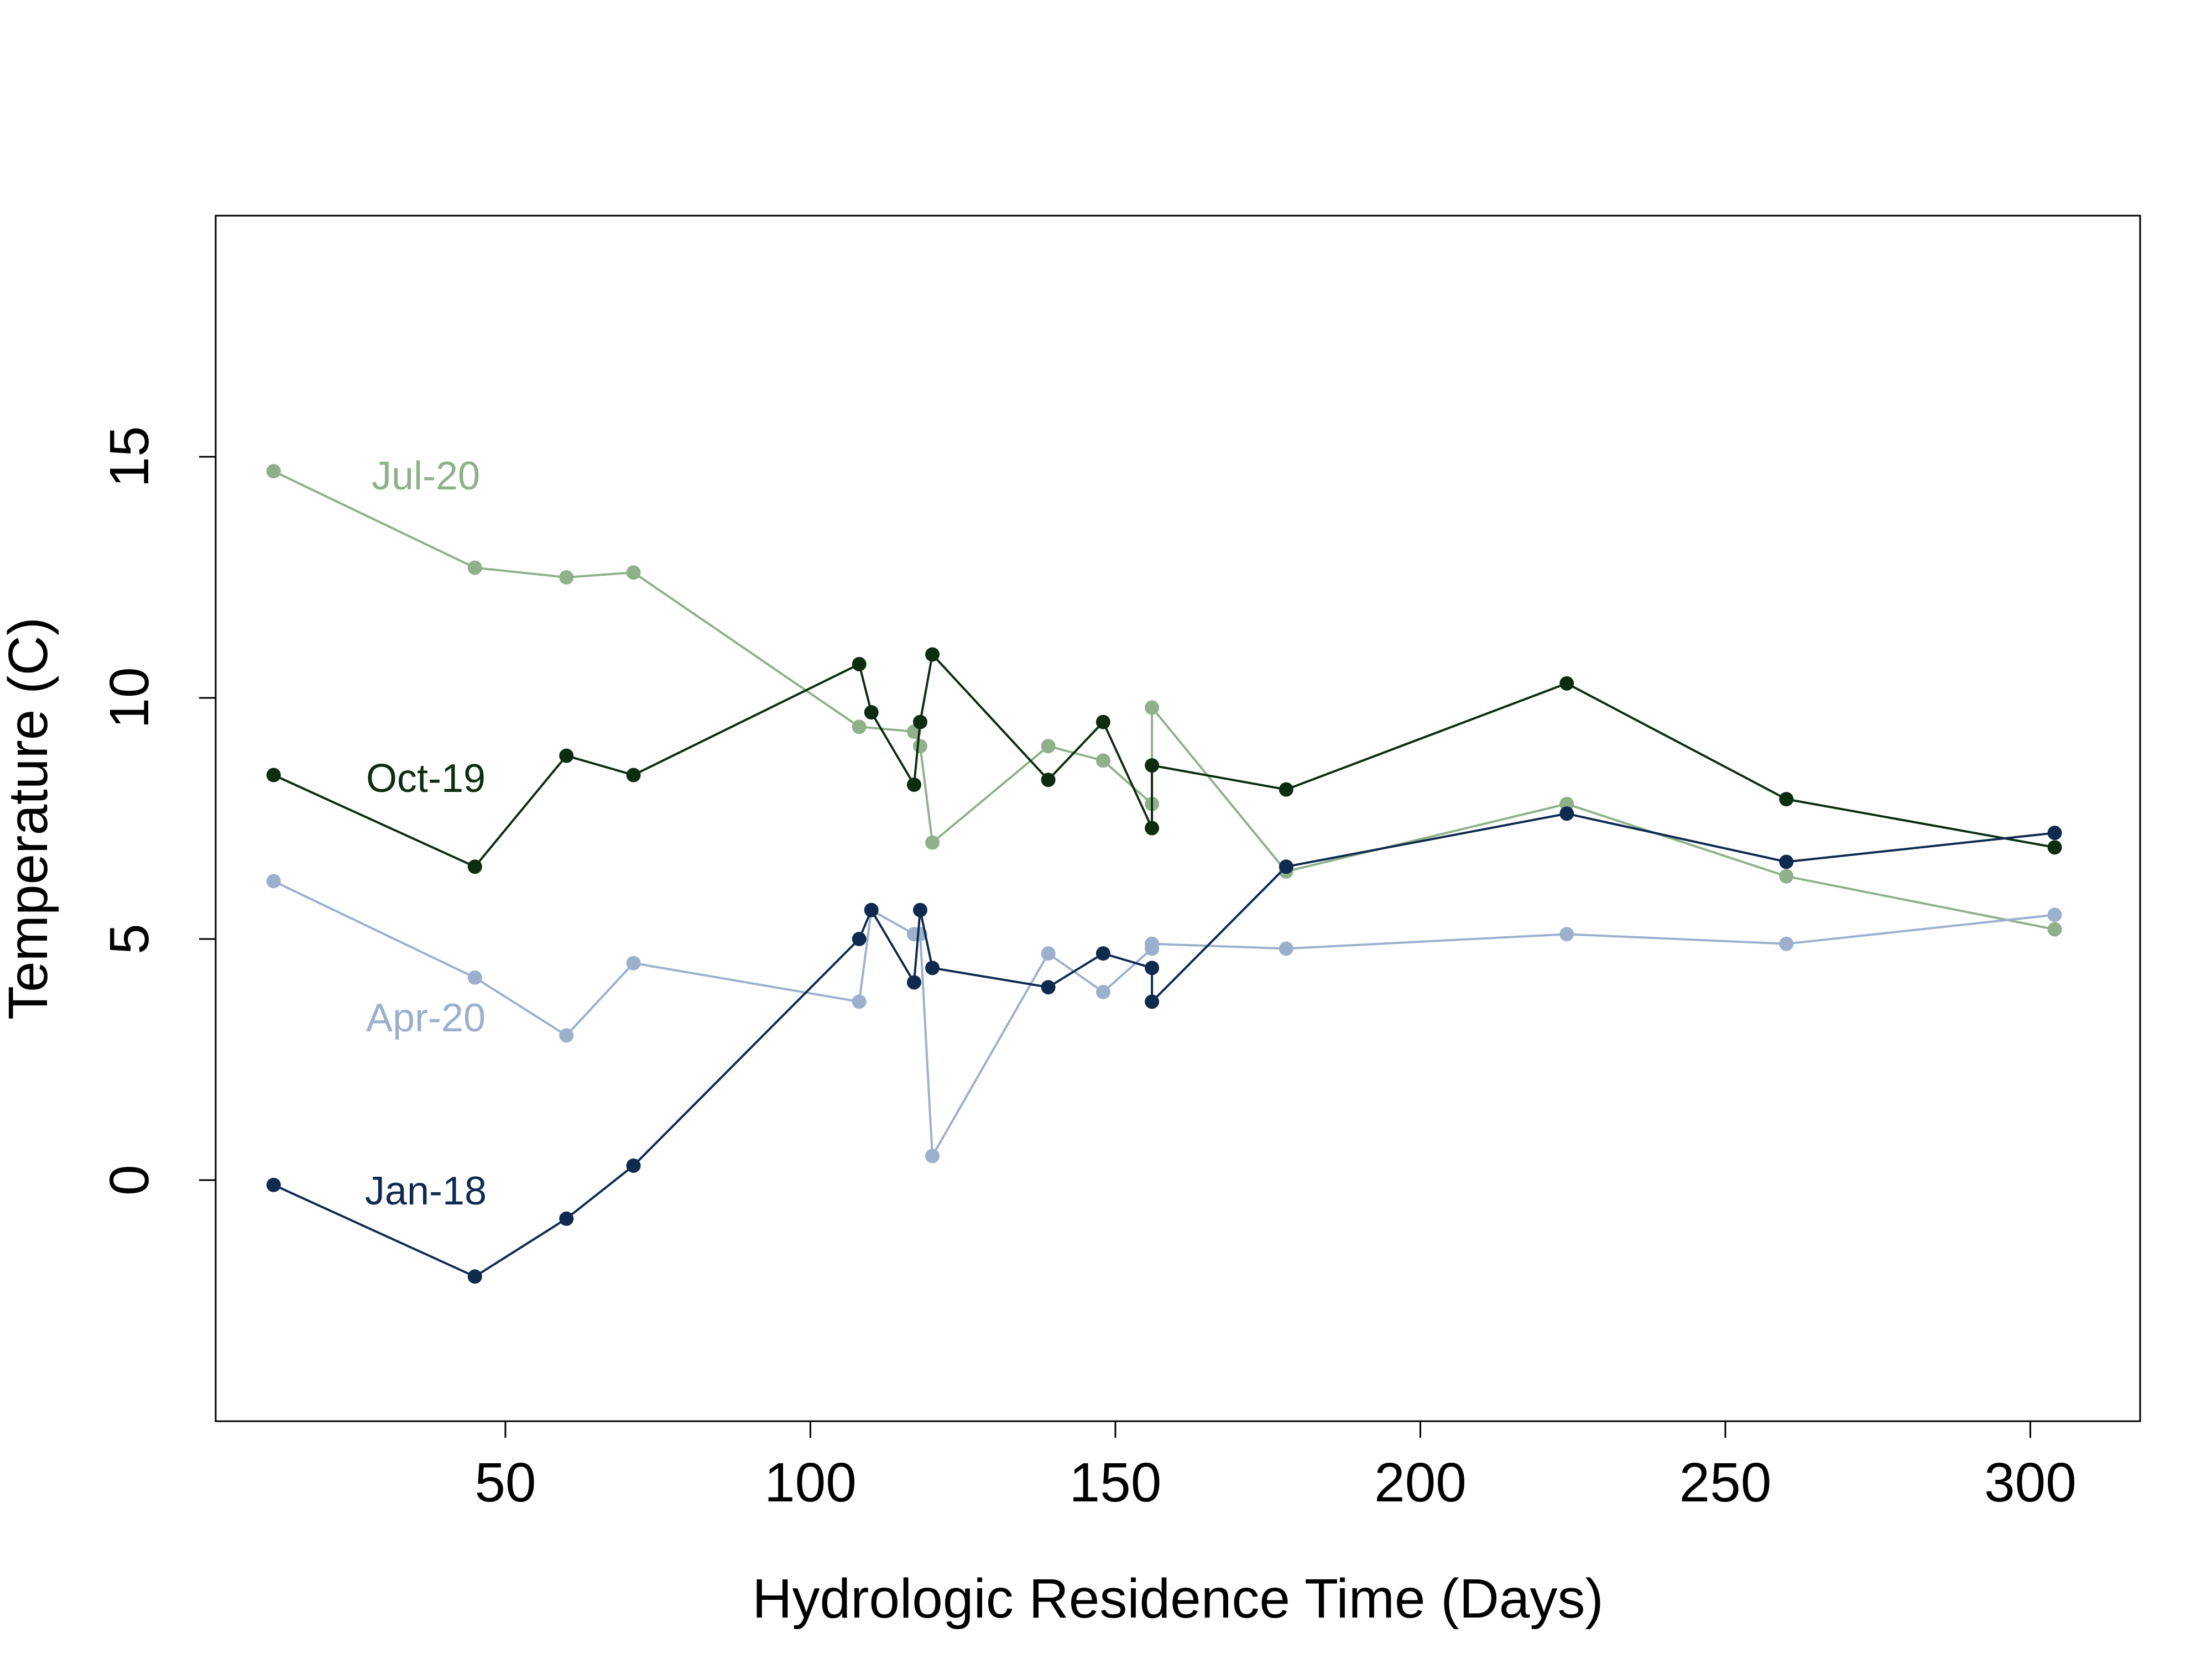  I want to click on x-tick-label: 300, so click(2031, 1483).